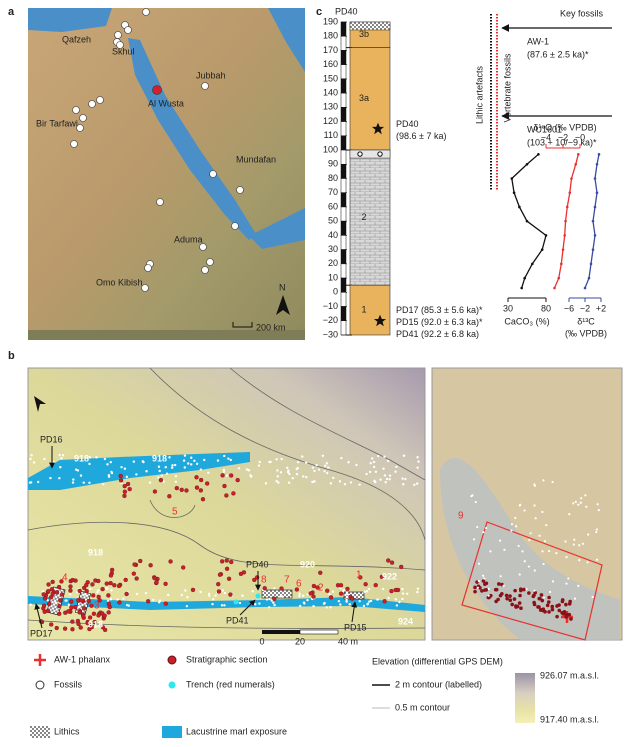 This screenshot has width=629, height=747. What do you see at coordinates (213, 174) in the screenshot?
I see `site` at bounding box center [213, 174].